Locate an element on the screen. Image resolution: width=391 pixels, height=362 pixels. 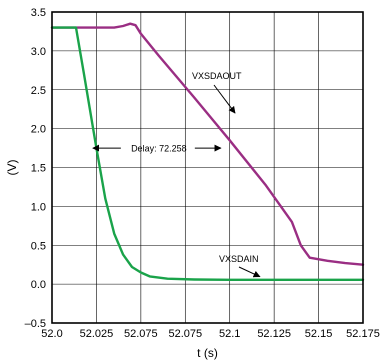
y-tick-label: 3.0 is located at coordinates (38, 52).